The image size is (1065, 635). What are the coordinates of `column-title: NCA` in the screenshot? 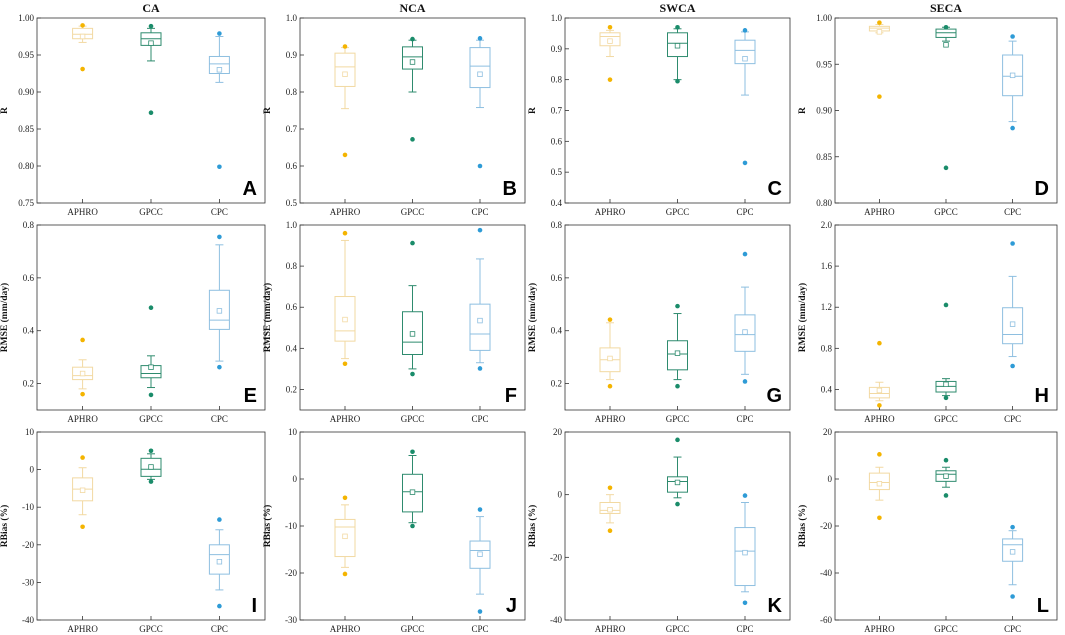 It's located at (413, 8).